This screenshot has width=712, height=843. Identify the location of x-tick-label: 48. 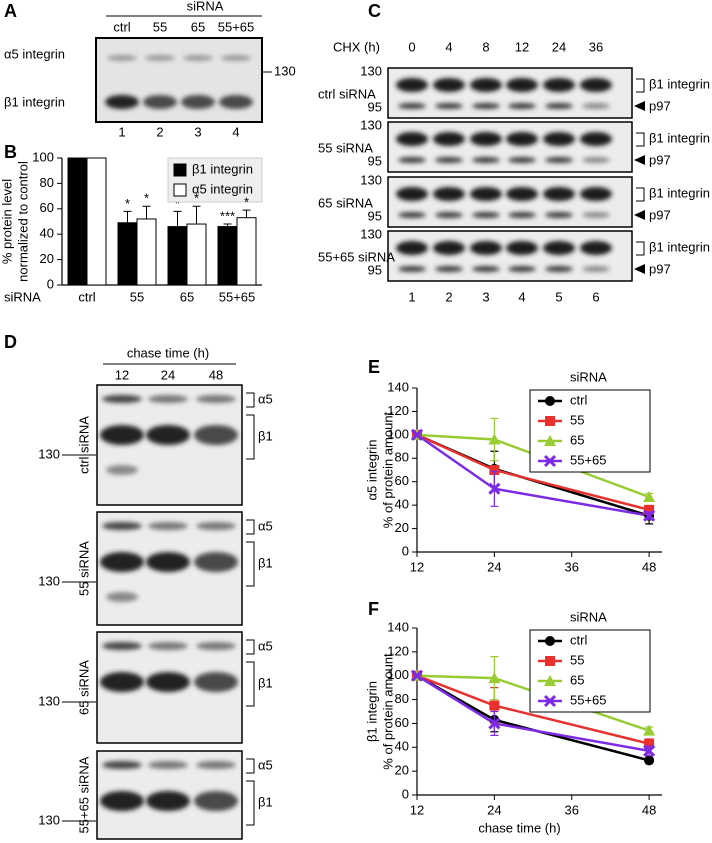
(649, 566).